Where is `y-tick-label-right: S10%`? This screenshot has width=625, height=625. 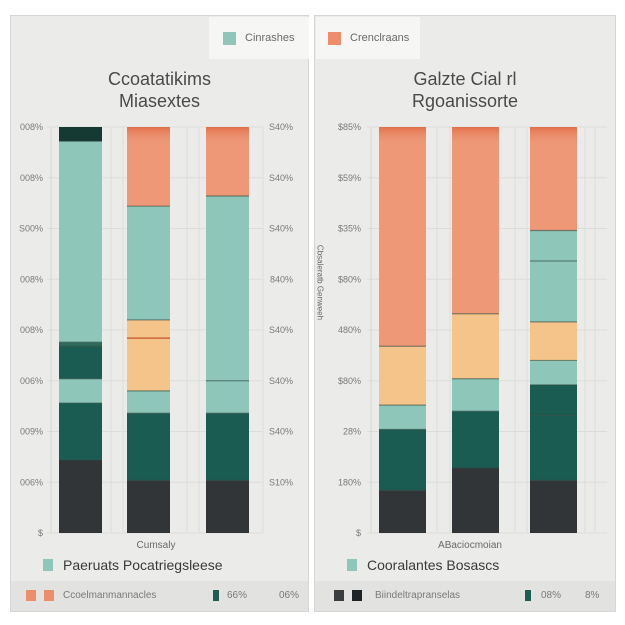 y-tick-label-right: S10% is located at coordinates (281, 482).